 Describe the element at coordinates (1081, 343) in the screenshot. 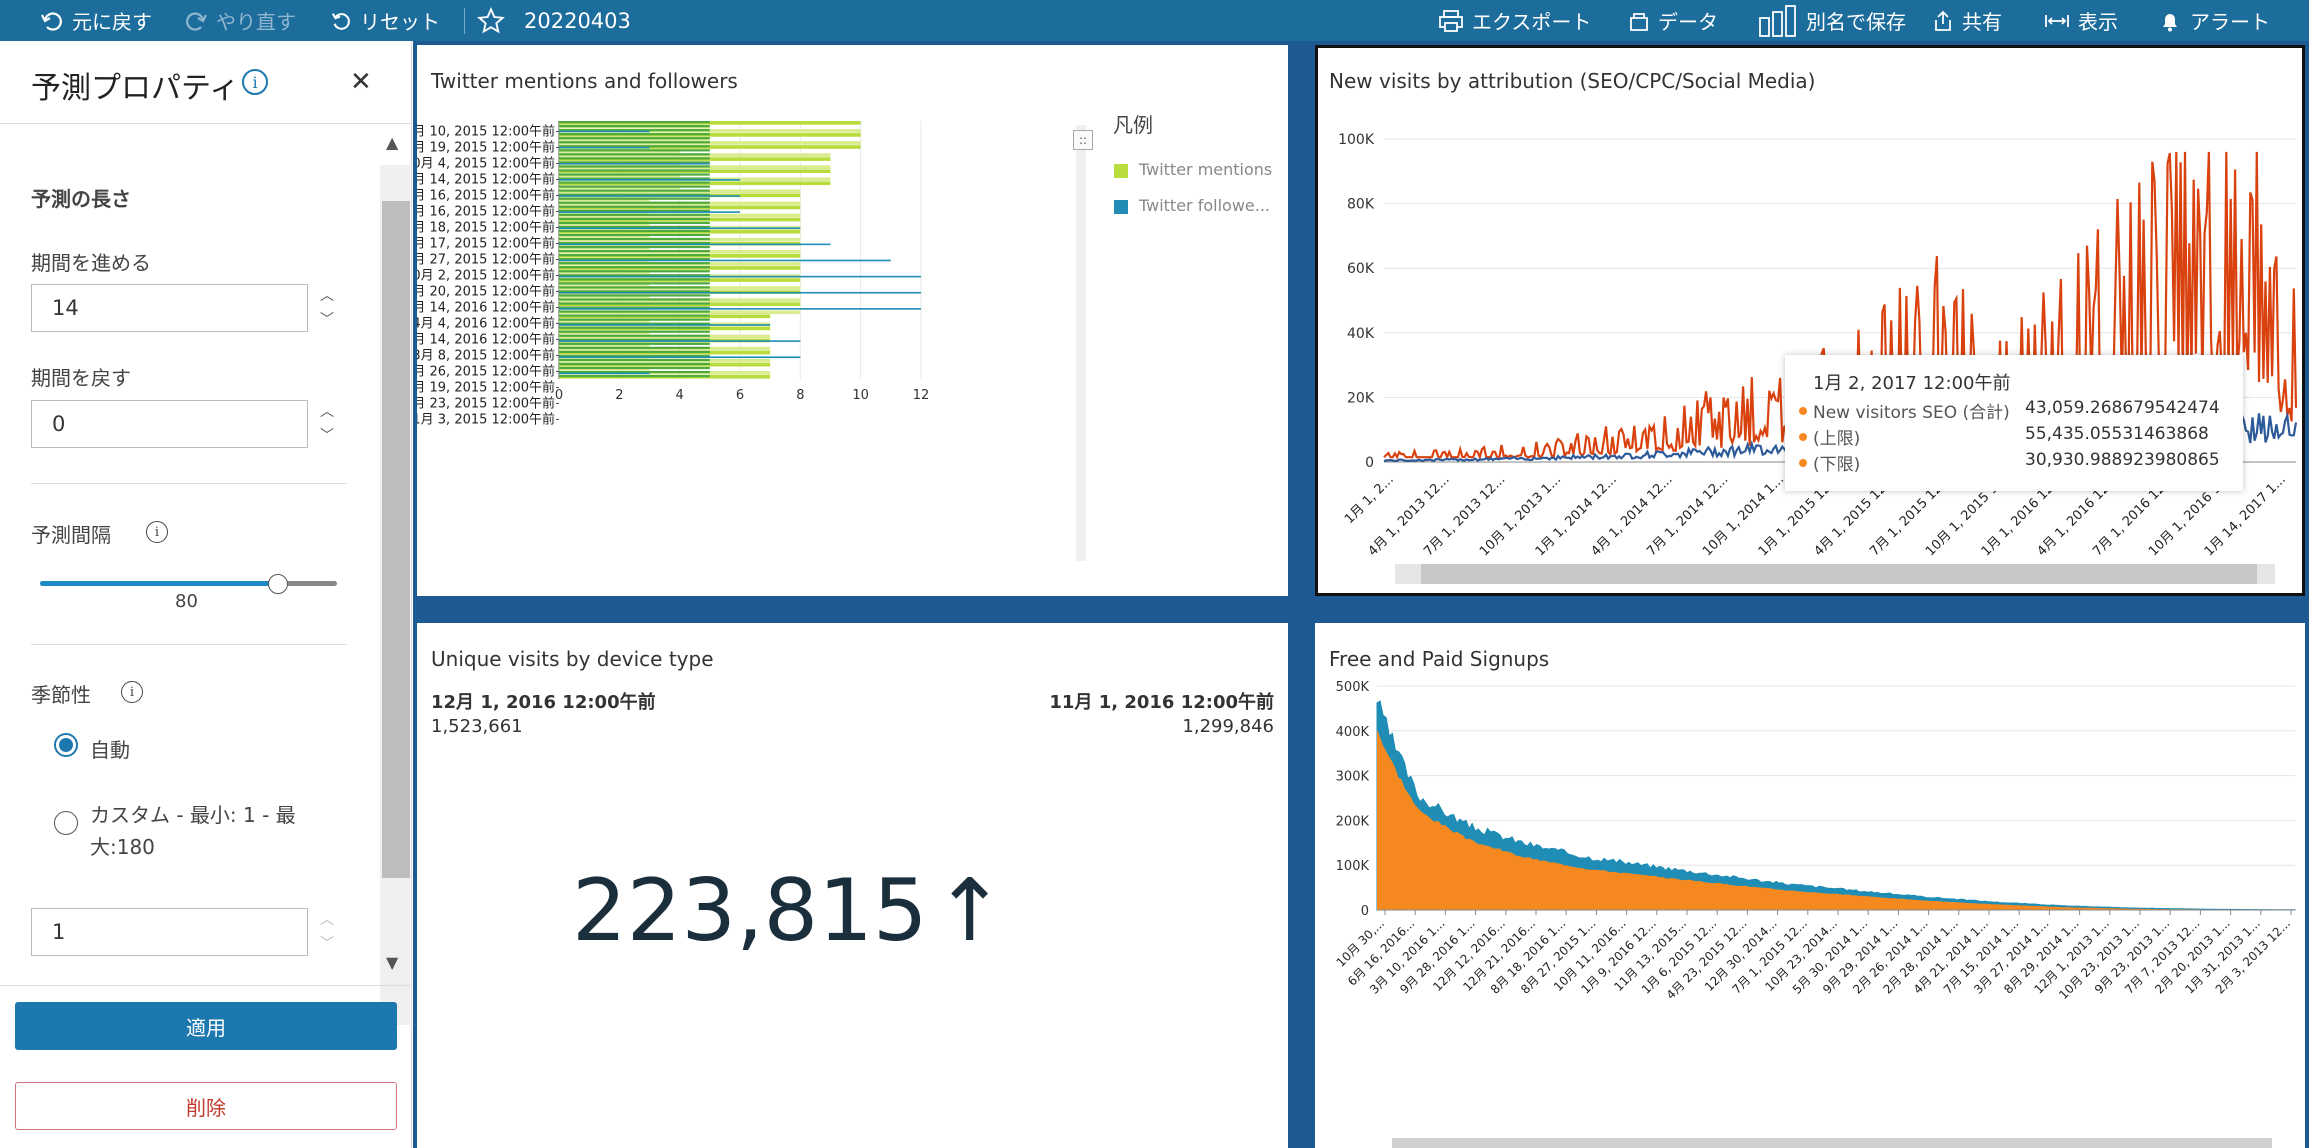

I see `legend-scrollbar` at that location.